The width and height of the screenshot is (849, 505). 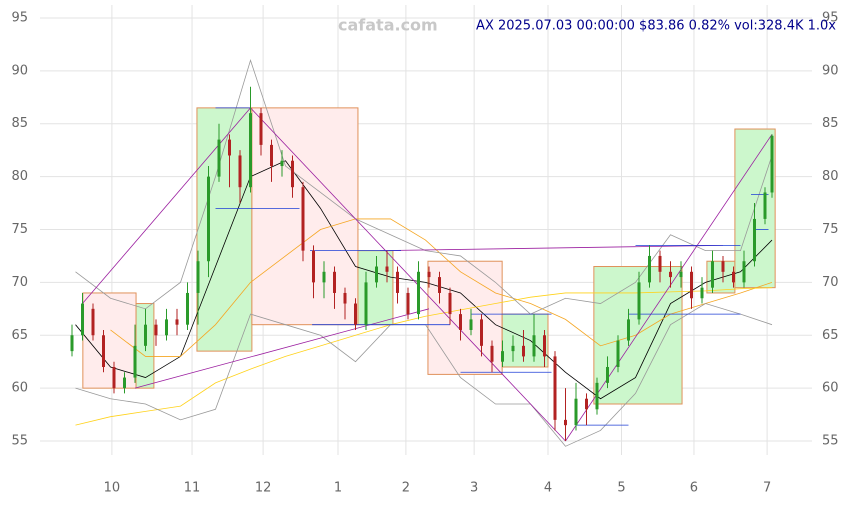 What do you see at coordinates (19, 17) in the screenshot?
I see `y-tick-label: 95` at bounding box center [19, 17].